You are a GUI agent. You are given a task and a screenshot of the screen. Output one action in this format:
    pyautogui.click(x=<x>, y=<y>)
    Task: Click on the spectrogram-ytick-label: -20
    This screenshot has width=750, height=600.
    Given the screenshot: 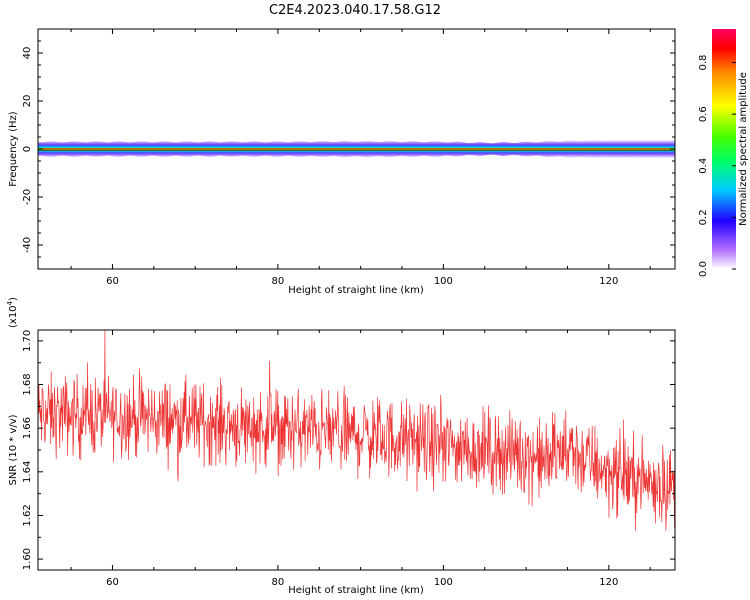 What is the action you would take?
    pyautogui.click(x=27, y=197)
    